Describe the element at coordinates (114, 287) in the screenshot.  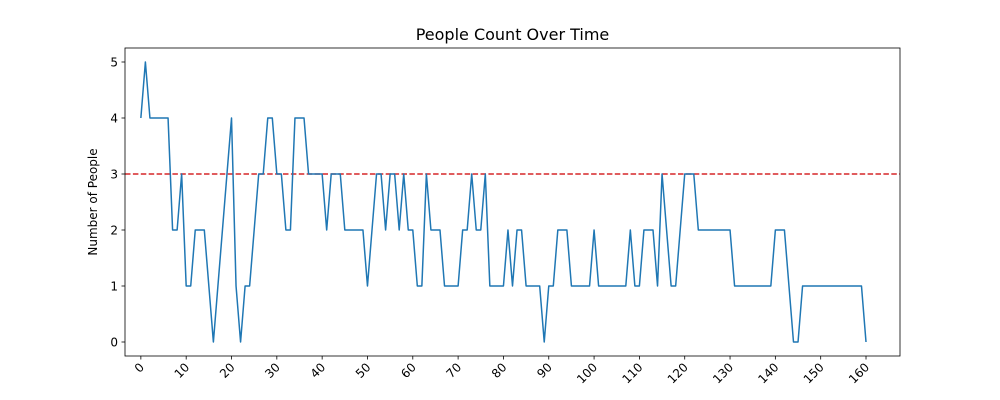
I see `y-tick-label-1: 1` at that location.